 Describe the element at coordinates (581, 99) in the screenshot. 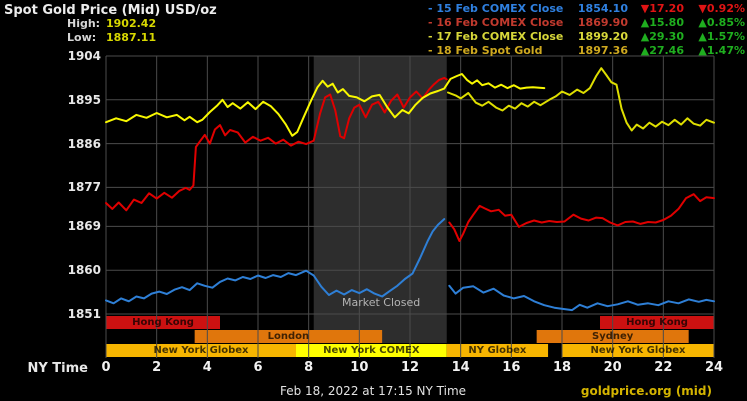

I see `price-line-17-feb-comex-close` at that location.